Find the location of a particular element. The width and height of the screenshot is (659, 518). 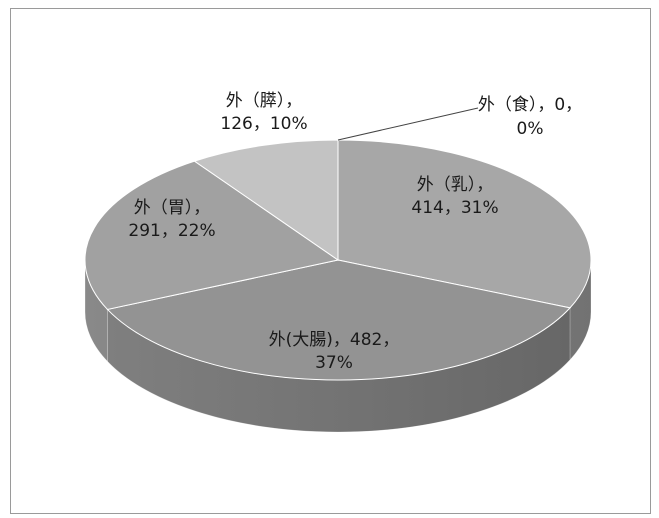

slice-label-i-line1: 外（胃）， is located at coordinates (172, 208).